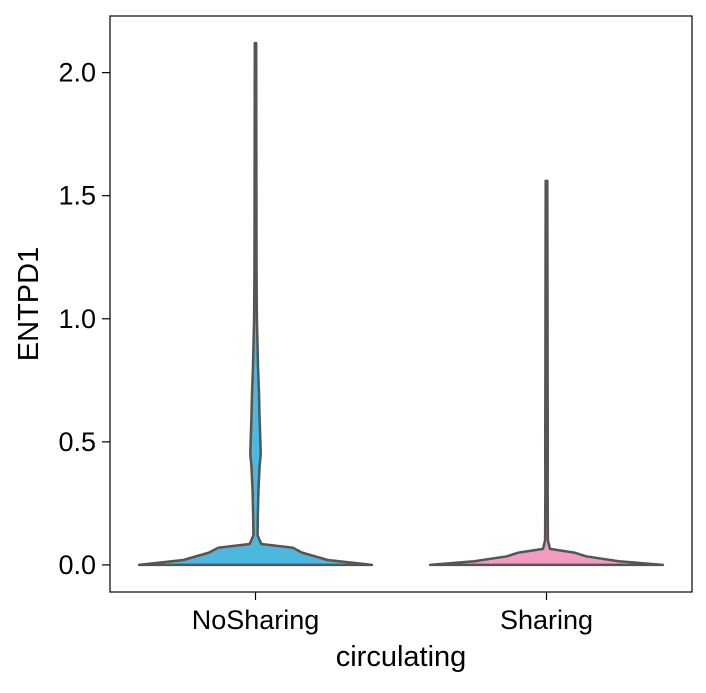 The width and height of the screenshot is (706, 693). What do you see at coordinates (77, 565) in the screenshot?
I see `y-tick-label: 0.0` at bounding box center [77, 565].